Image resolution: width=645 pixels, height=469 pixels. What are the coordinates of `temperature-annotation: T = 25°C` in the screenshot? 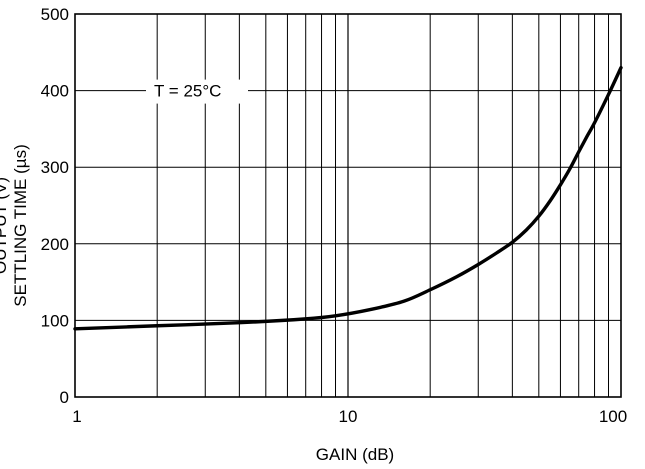 It's located at (187, 91).